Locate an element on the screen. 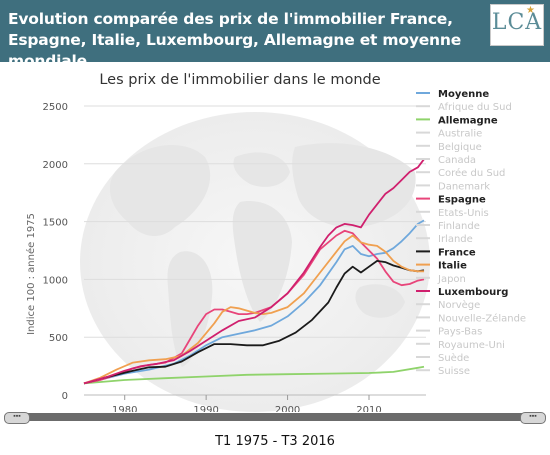  y-tick-label: 1500 is located at coordinates (55, 223).